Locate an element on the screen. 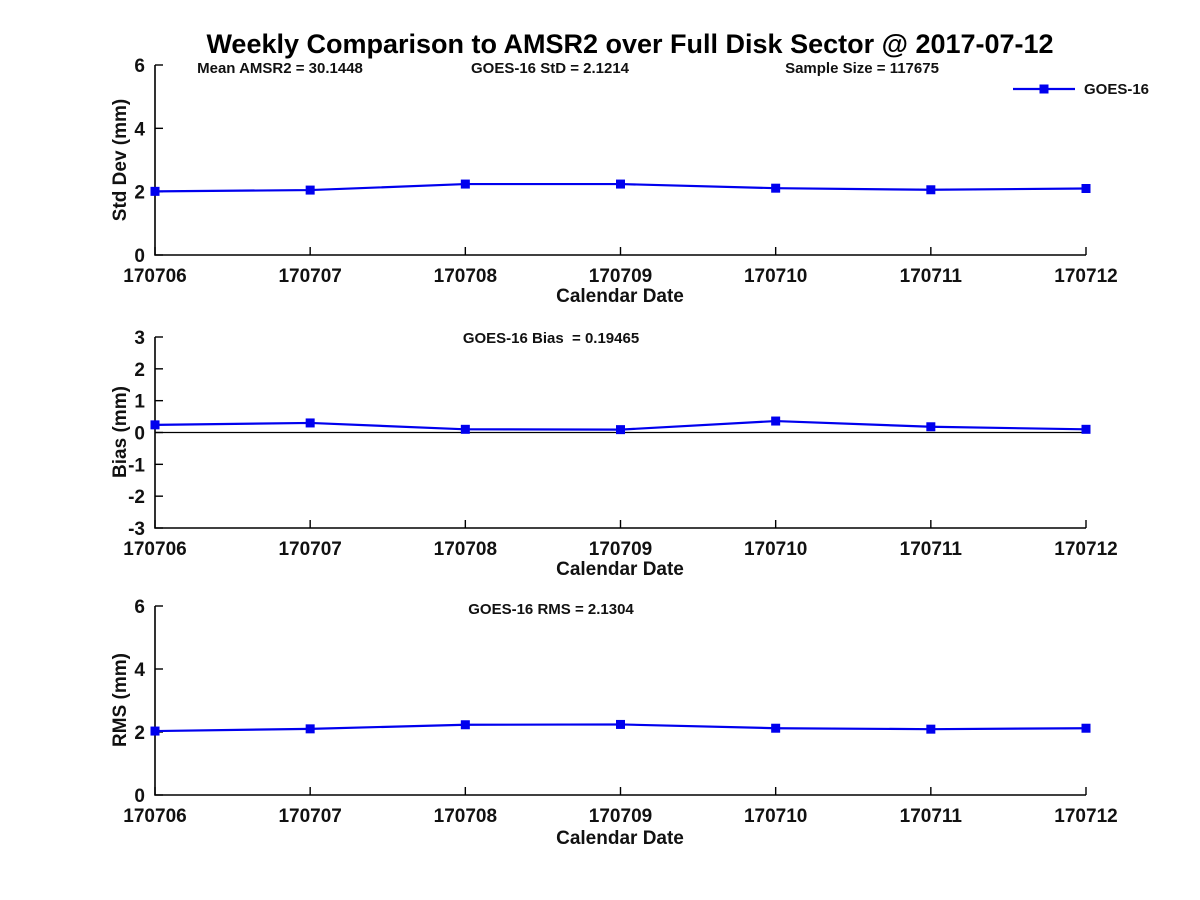 The image size is (1200, 900). legend-line-icon is located at coordinates (1044, 89).